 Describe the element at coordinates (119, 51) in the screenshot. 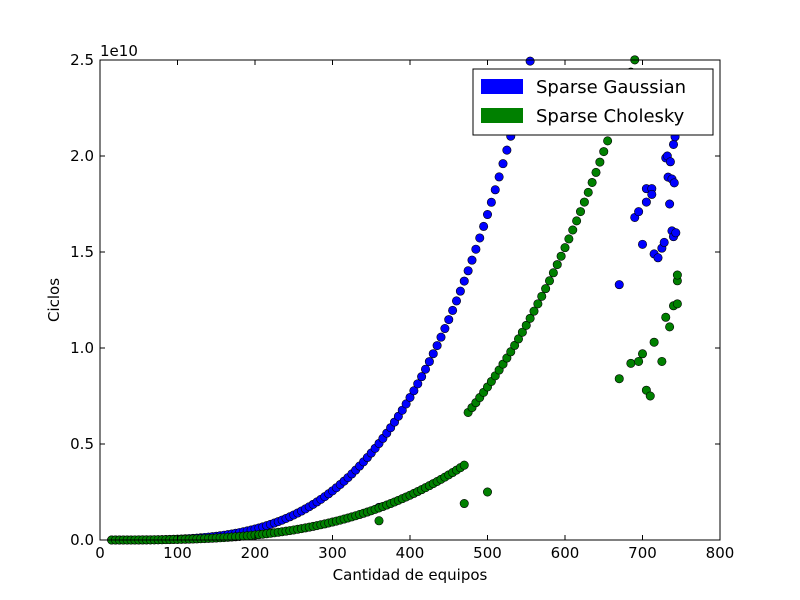

I see `y-multiplier-label: 1e10` at that location.